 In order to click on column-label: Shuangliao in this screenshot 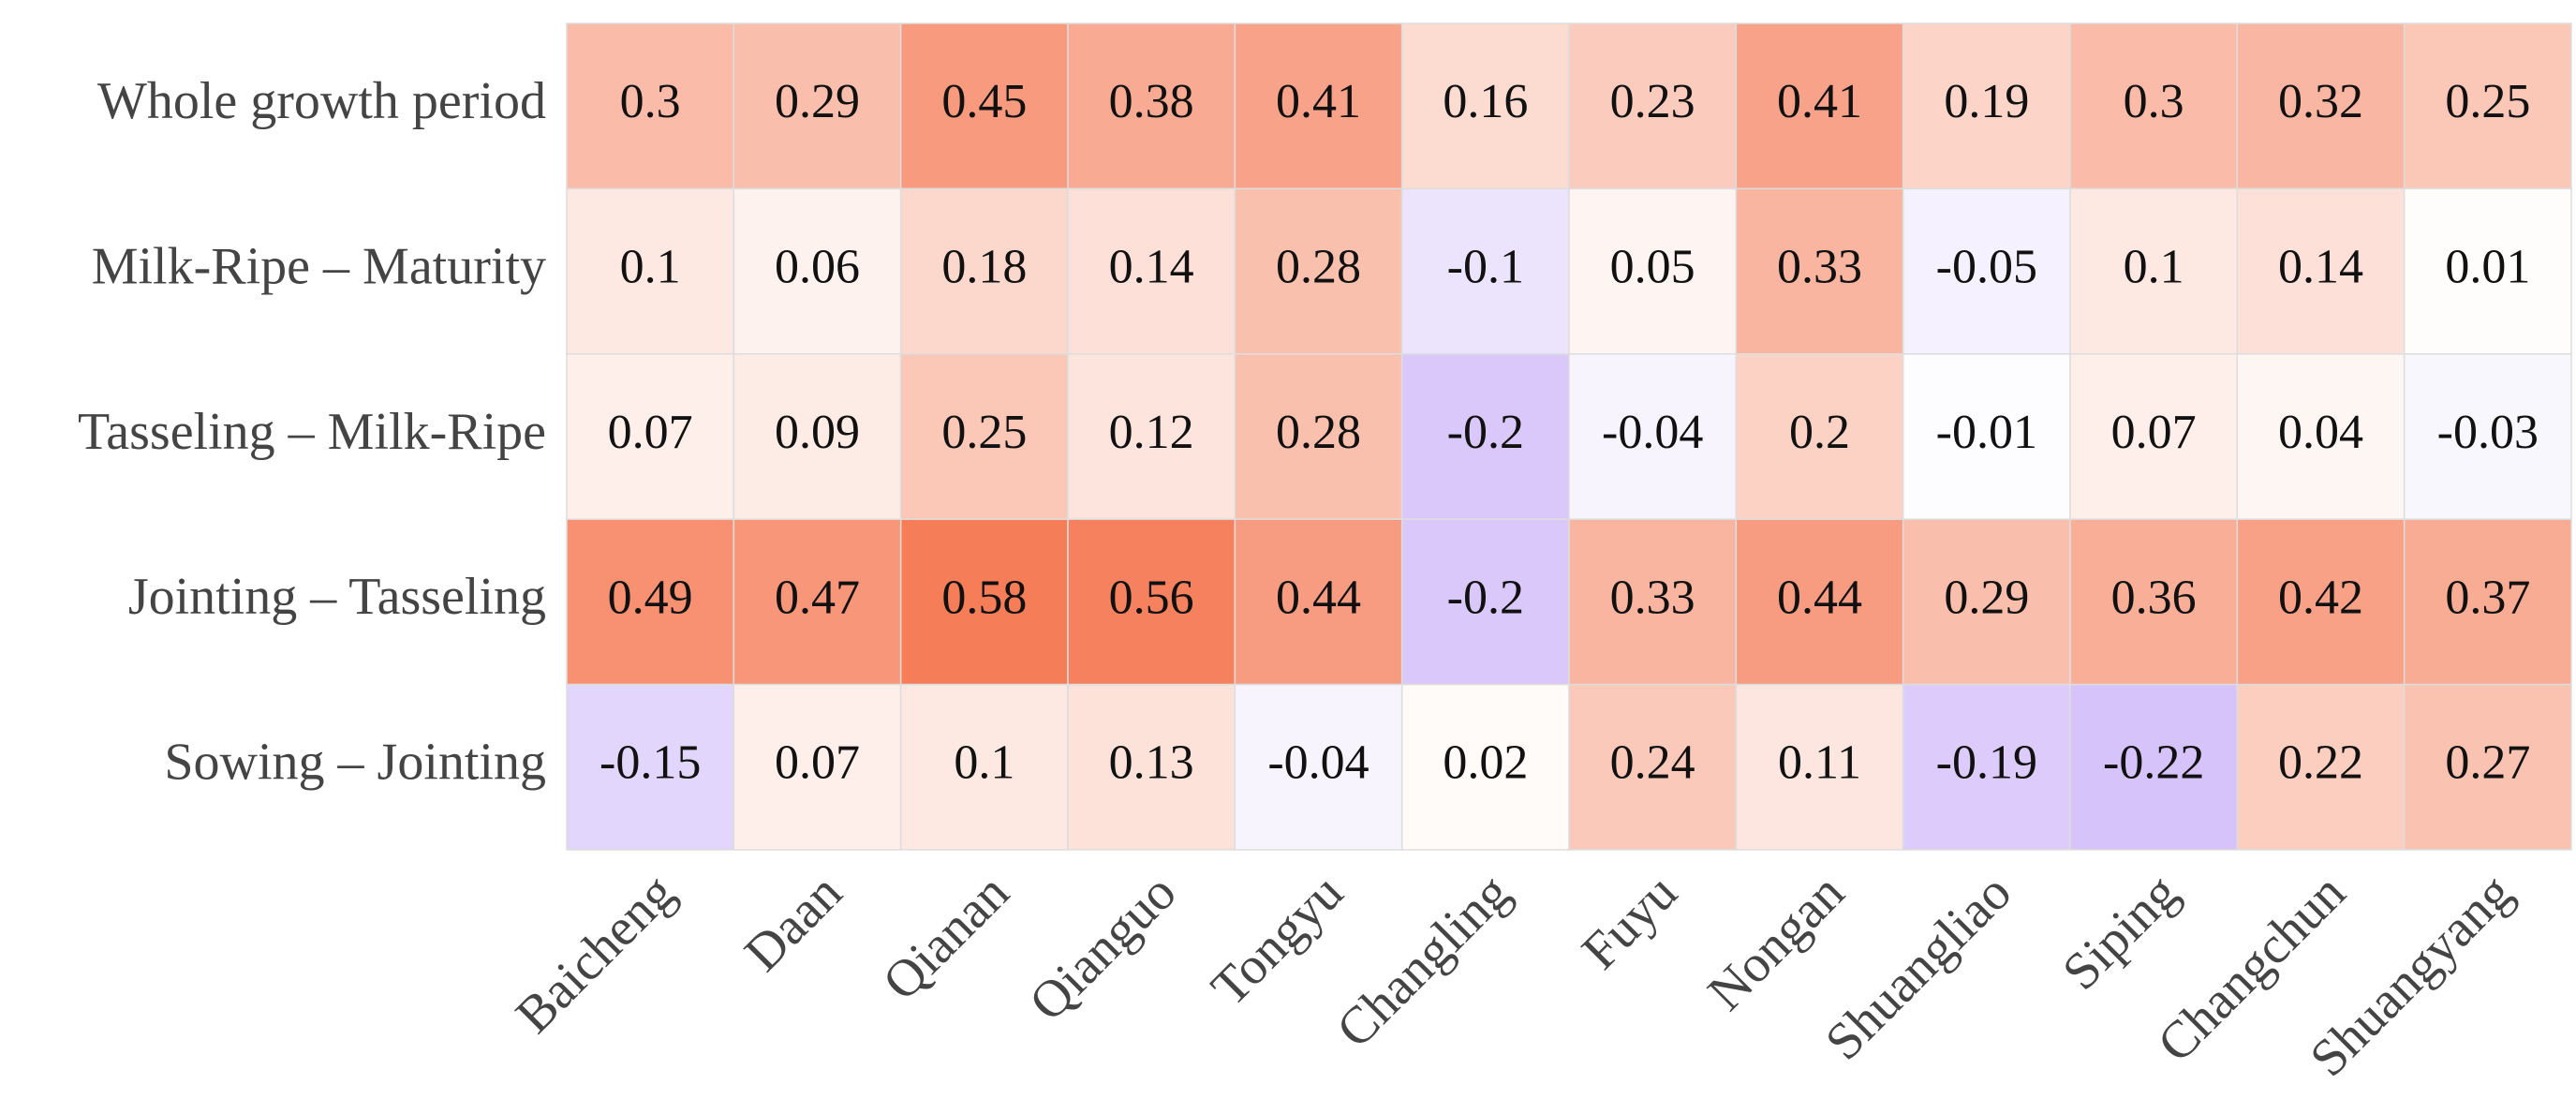, I will do `click(1918, 967)`.